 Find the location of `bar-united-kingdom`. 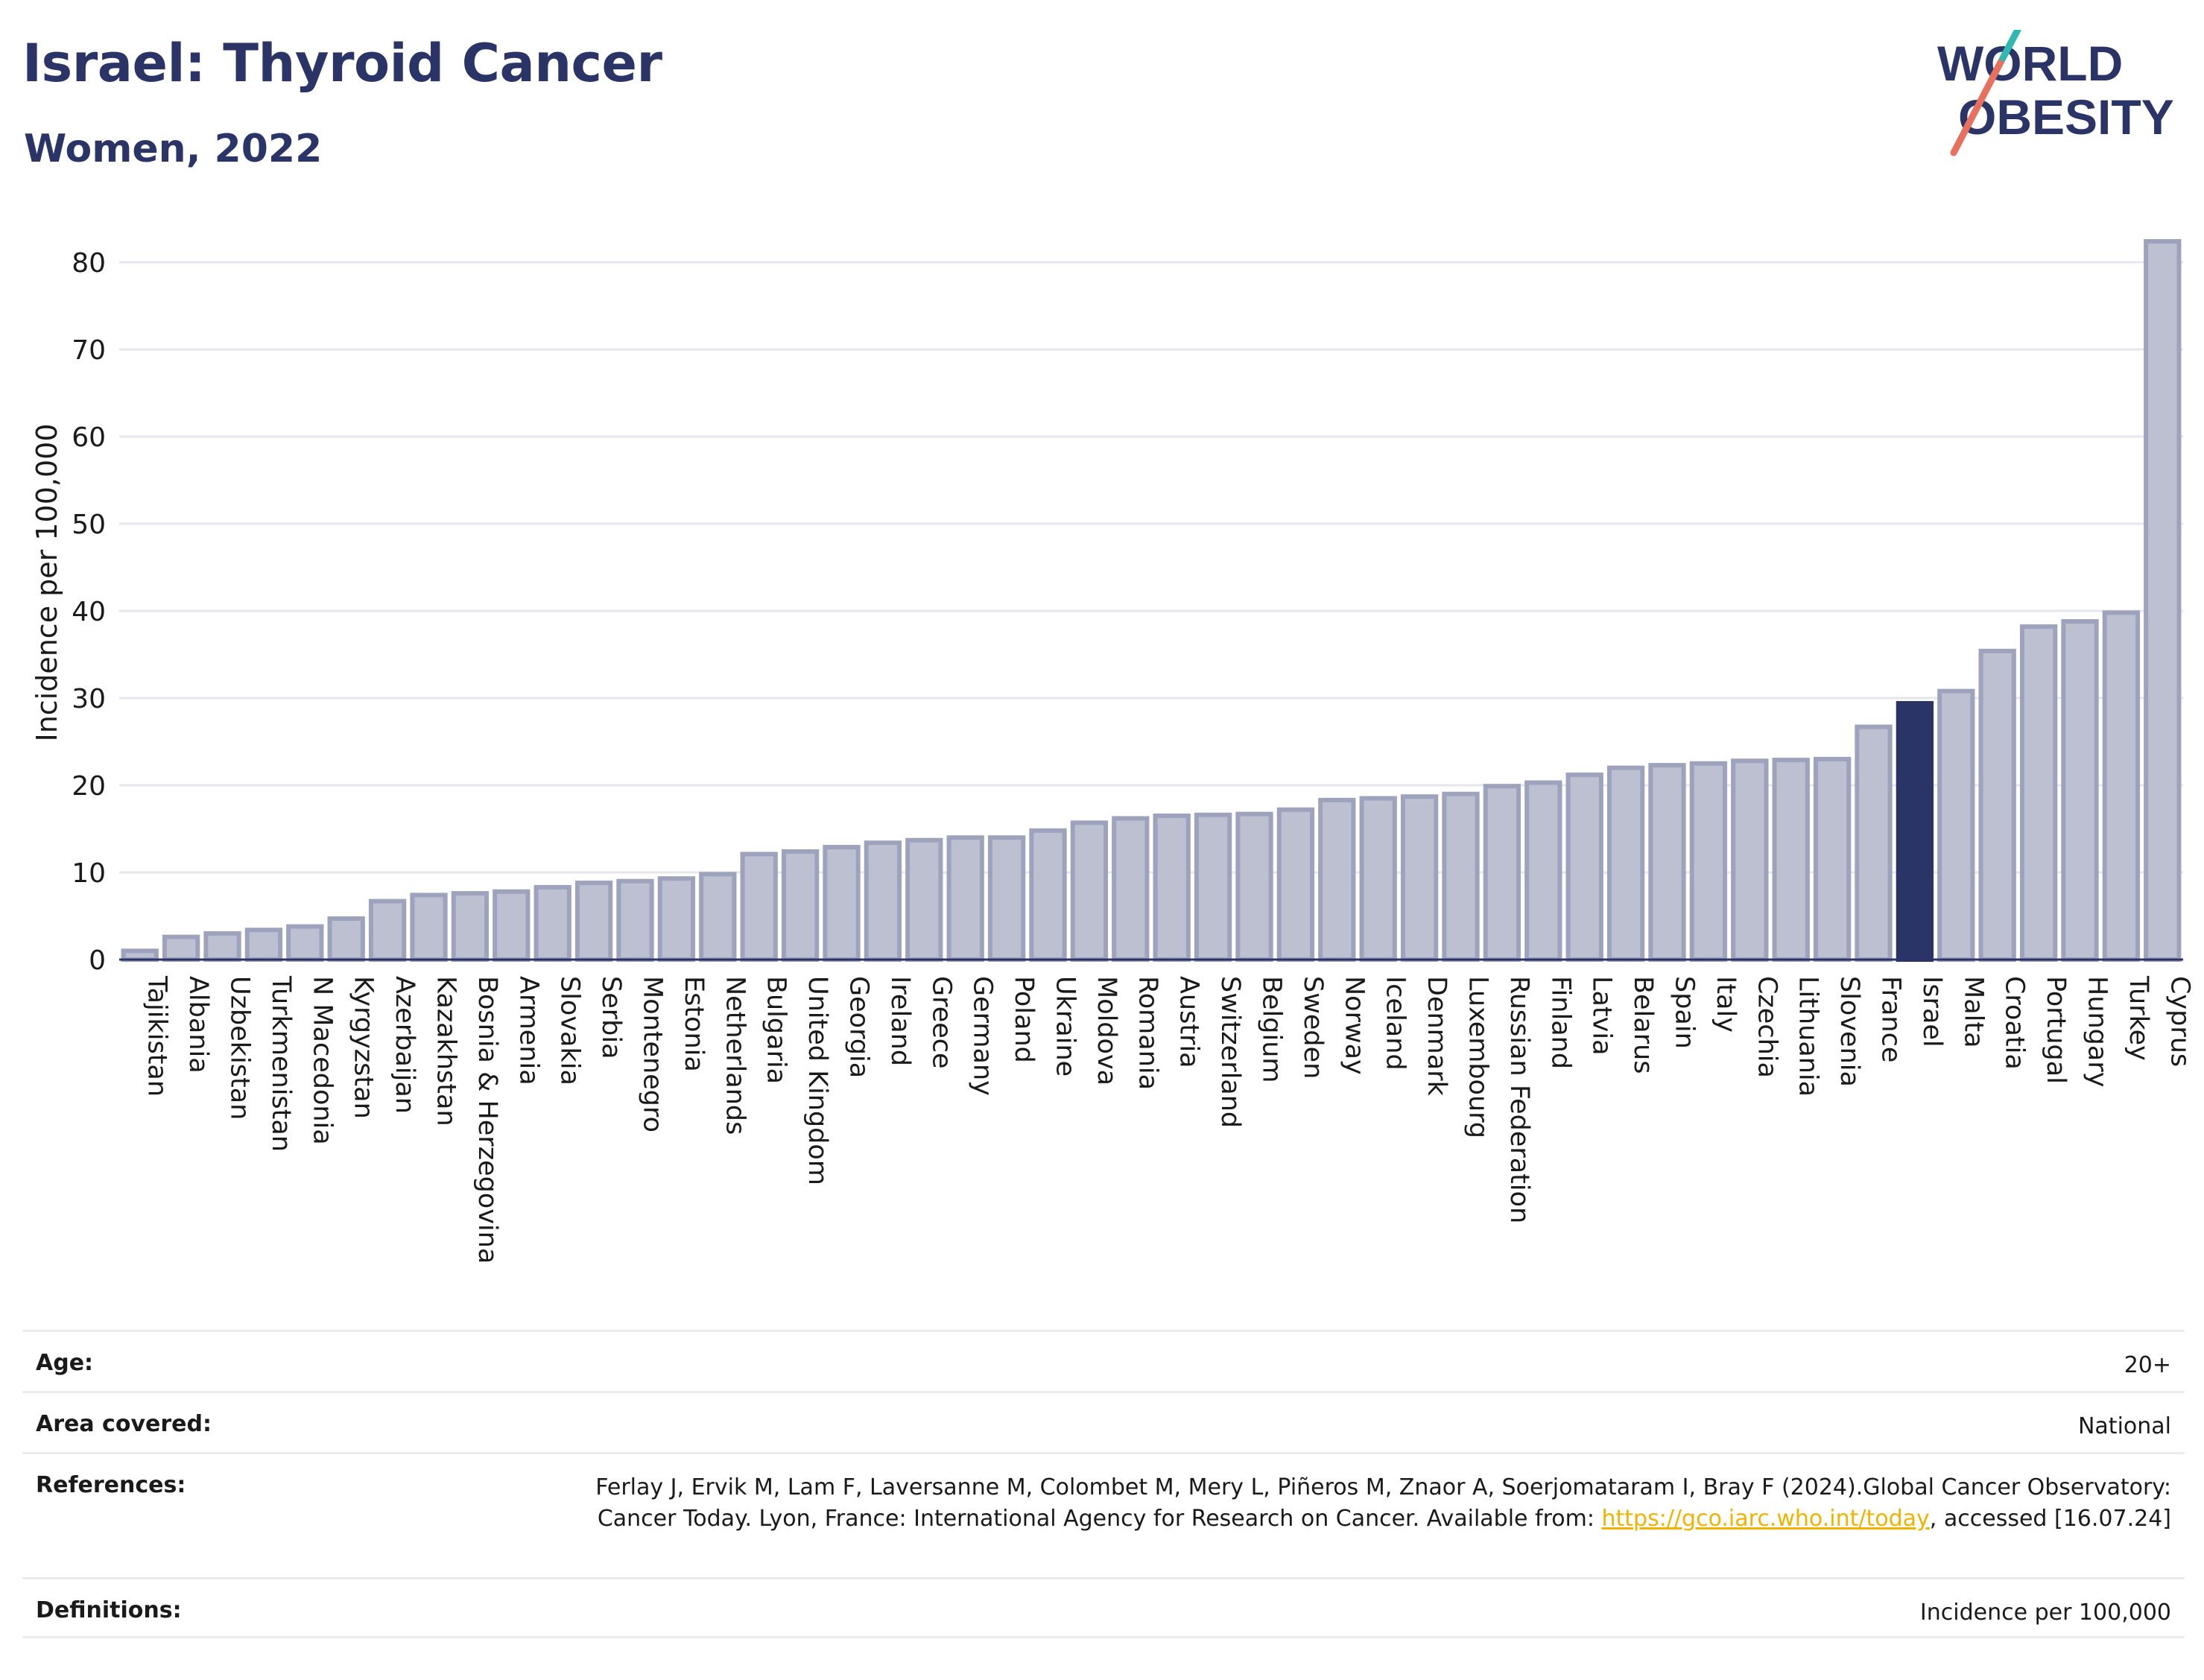

bar-united-kingdom is located at coordinates (801, 906).